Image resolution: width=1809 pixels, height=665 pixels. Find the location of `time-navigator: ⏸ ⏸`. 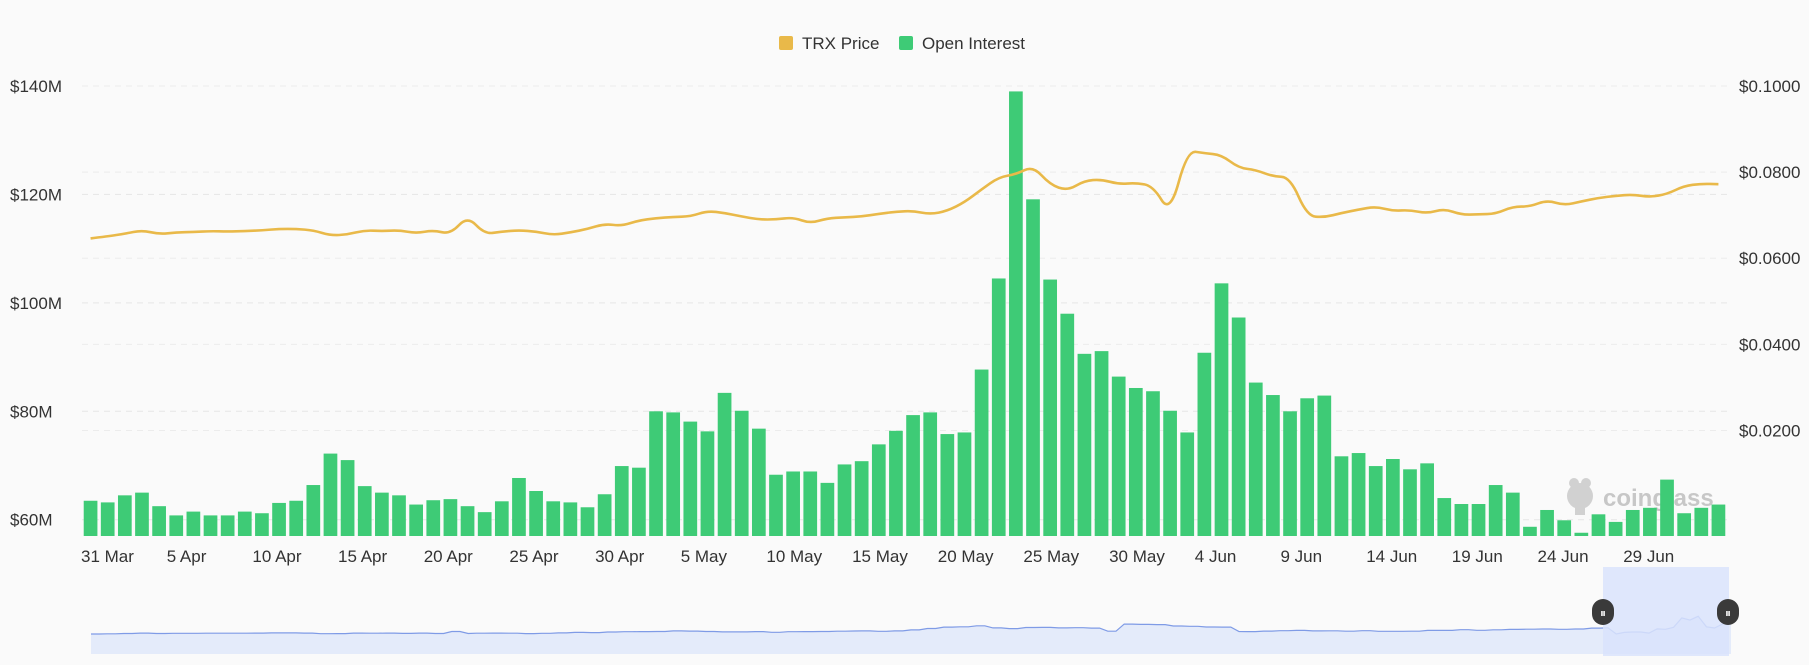

time-navigator: ⏸ ⏸ is located at coordinates (915, 611).